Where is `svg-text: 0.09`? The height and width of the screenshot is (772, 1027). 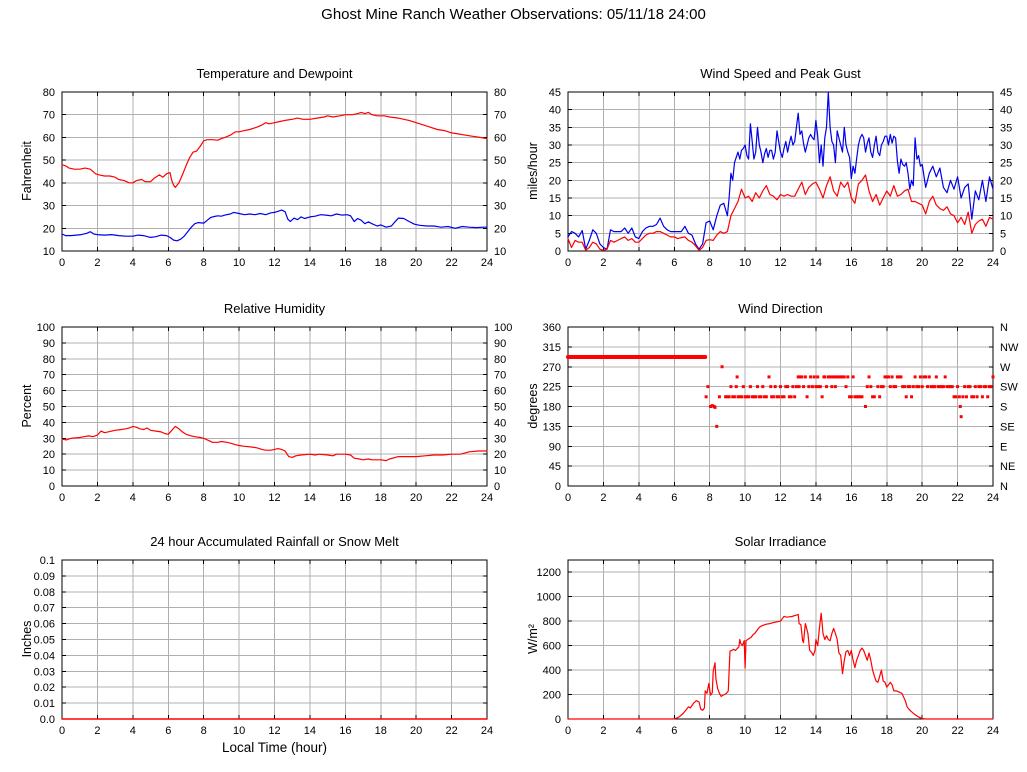
svg-text: 0.09 is located at coordinates (44, 577).